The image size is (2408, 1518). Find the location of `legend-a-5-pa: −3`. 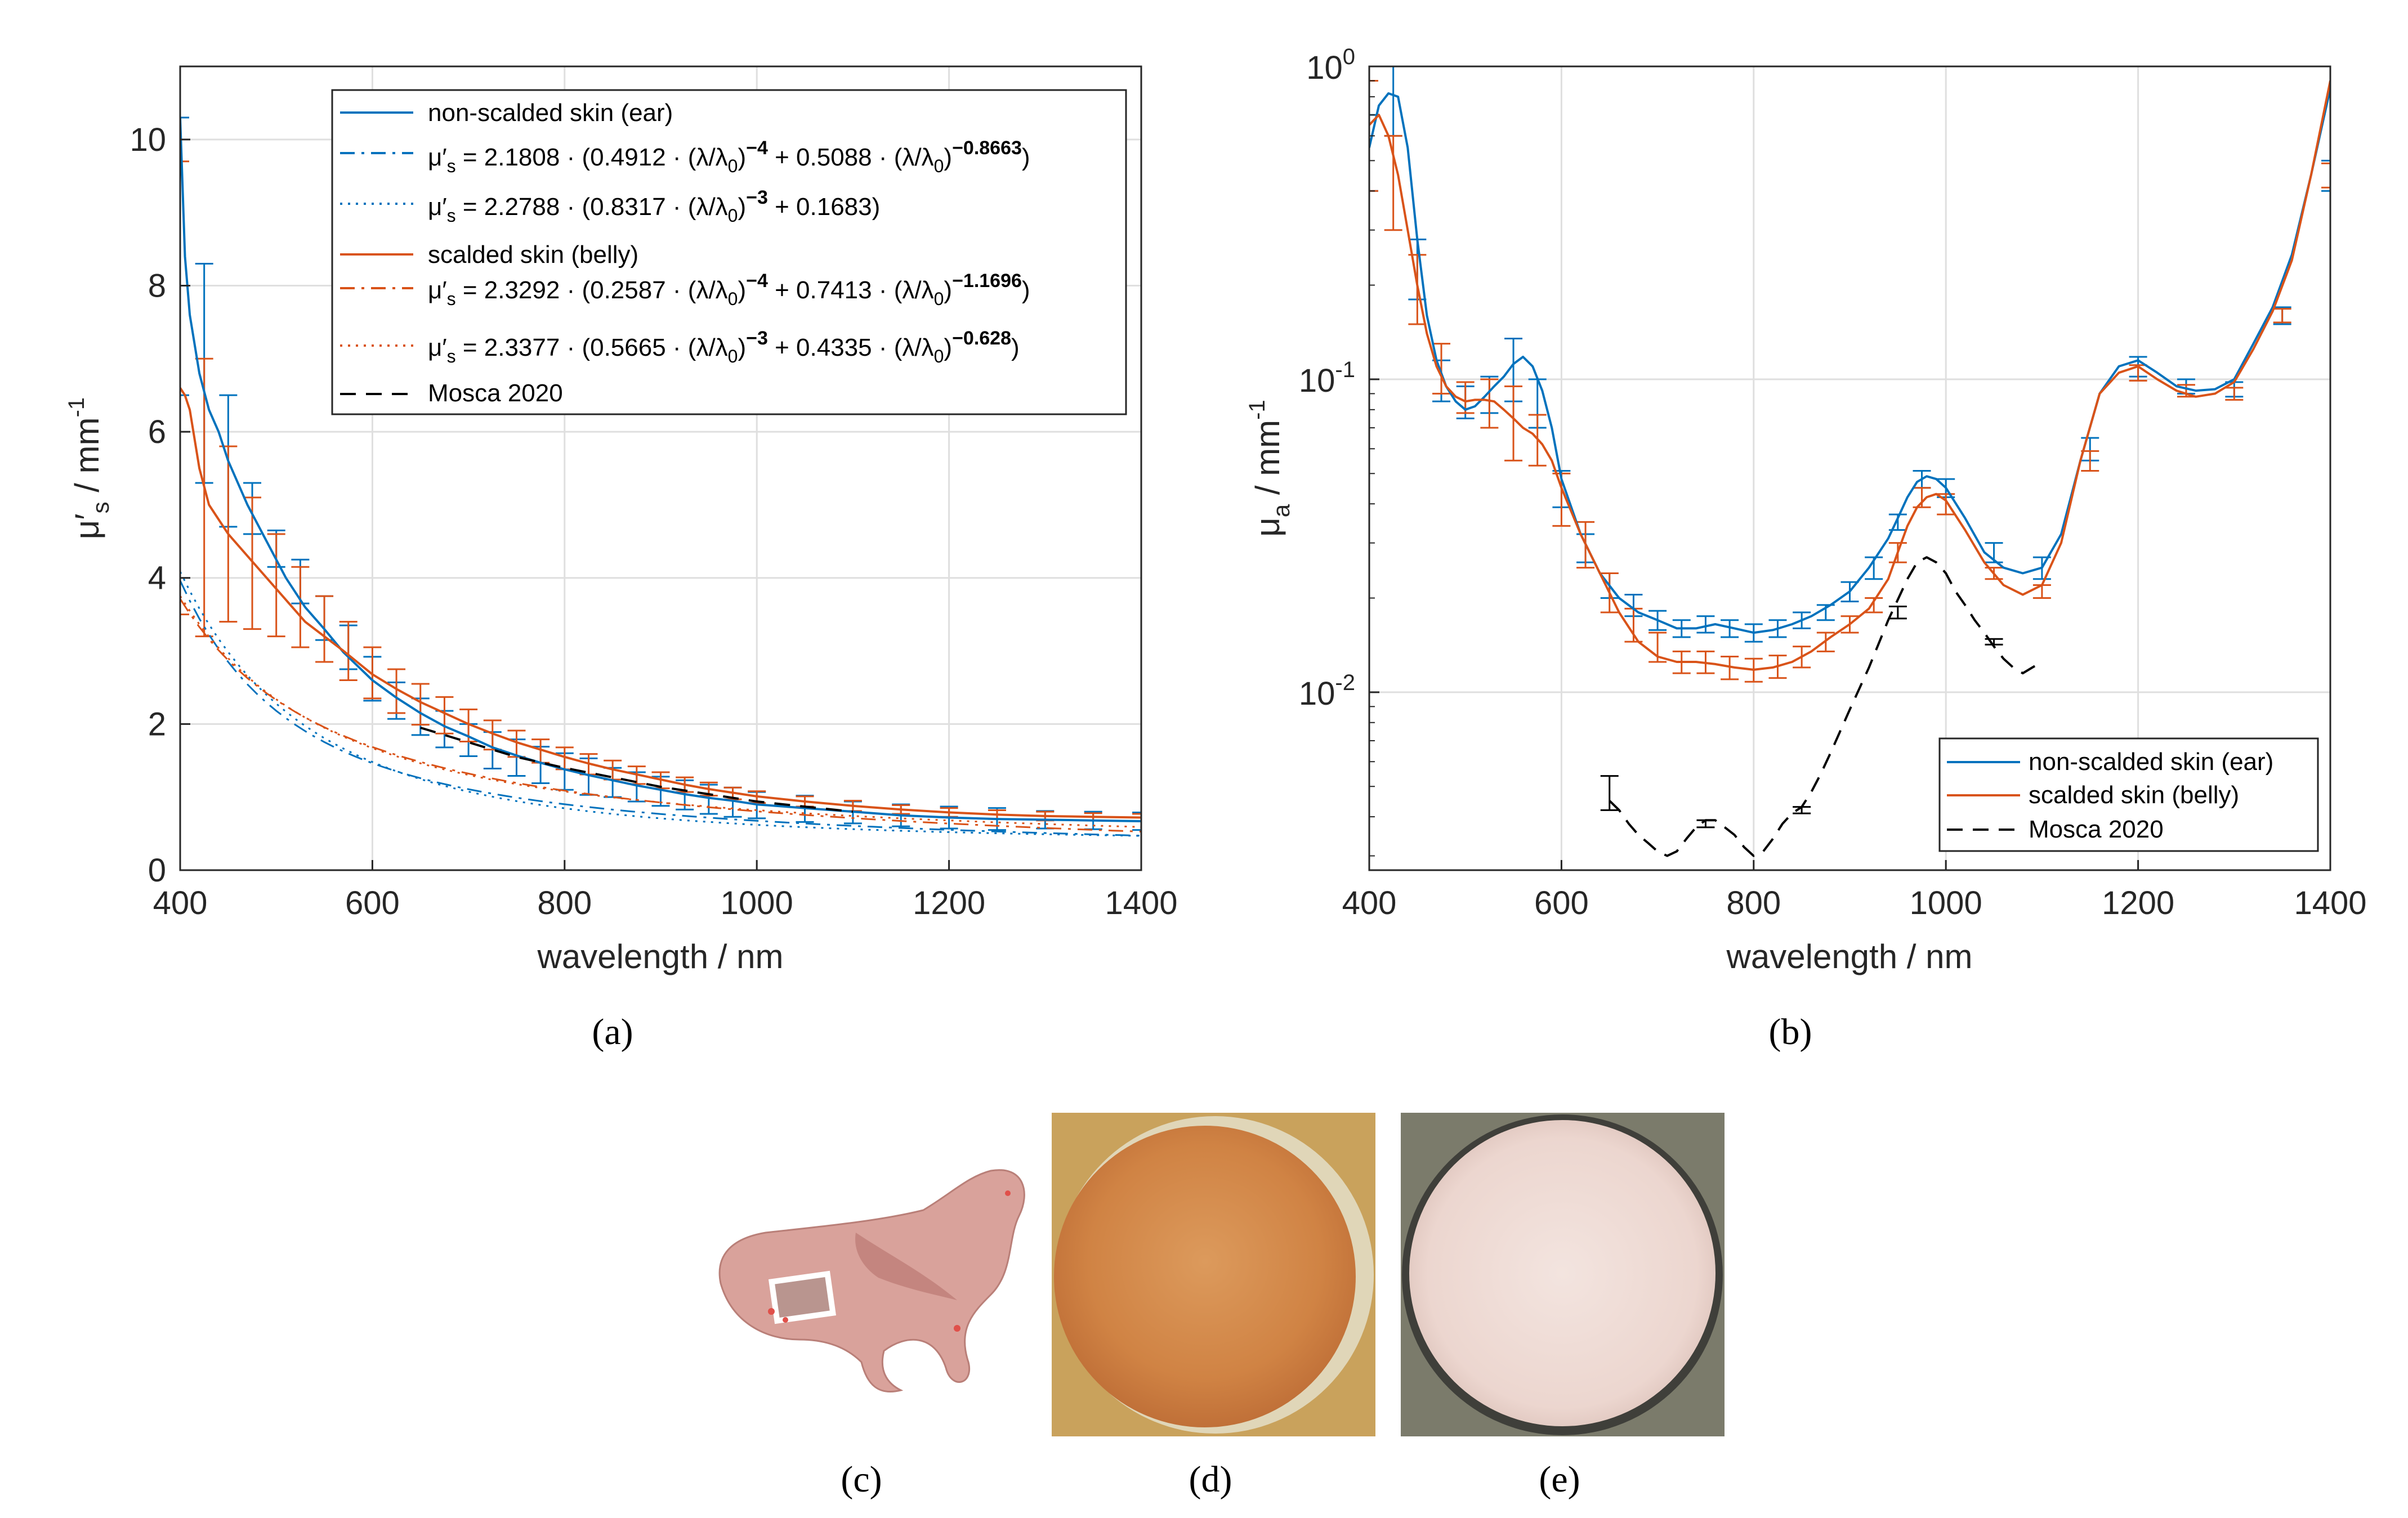

legend-a-5-pa: −3 is located at coordinates (757, 338).